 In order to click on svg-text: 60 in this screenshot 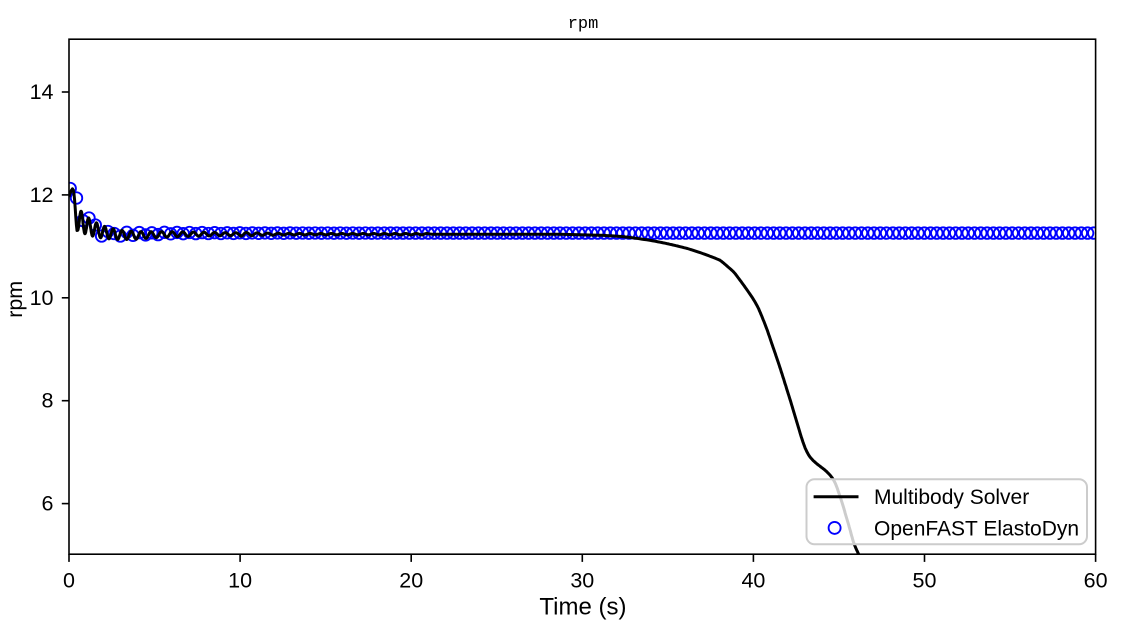, I will do `click(1096, 581)`.